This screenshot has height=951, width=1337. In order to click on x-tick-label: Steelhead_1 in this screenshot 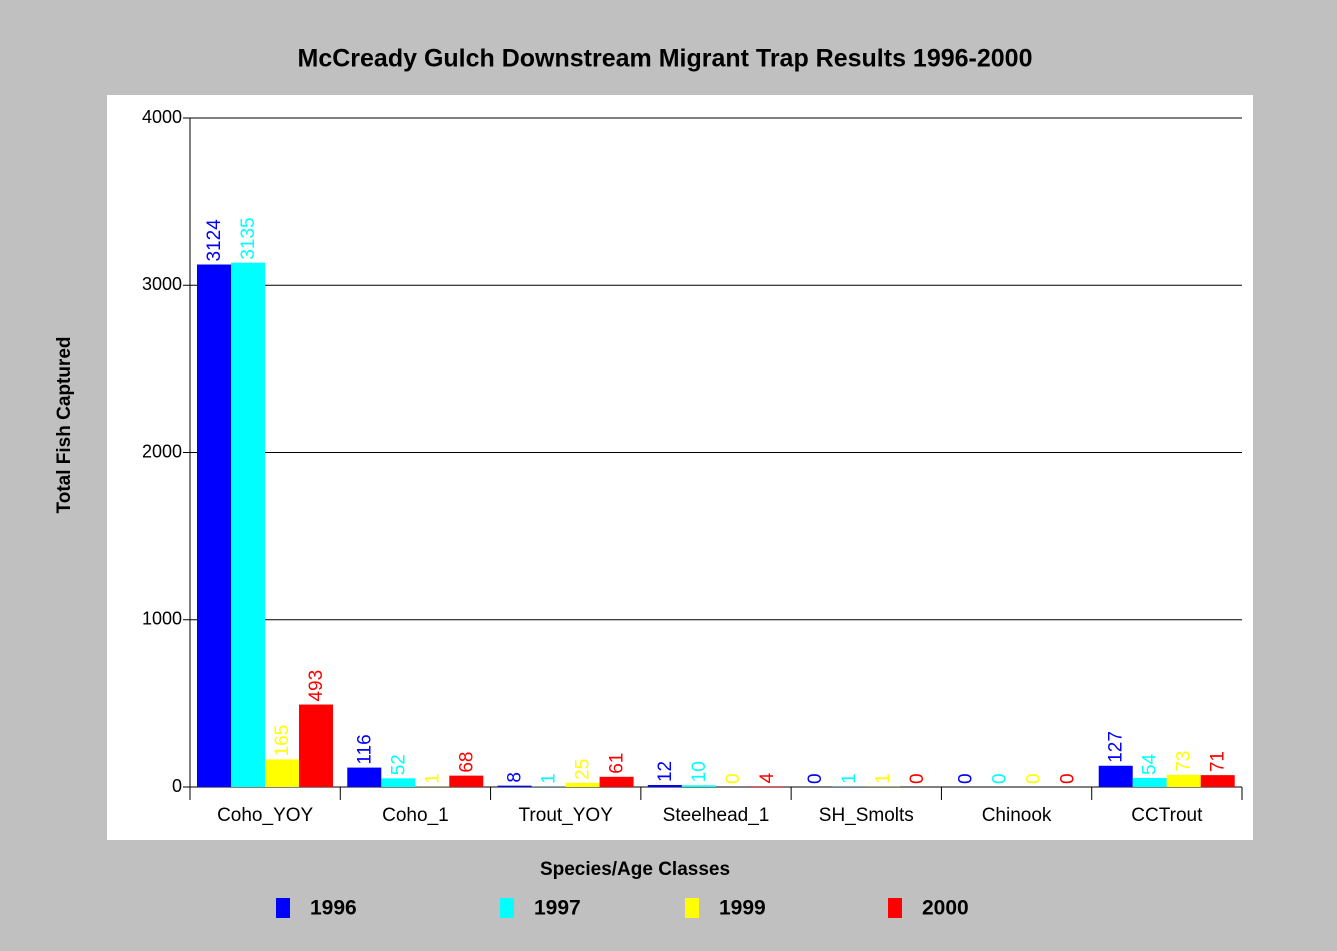, I will do `click(716, 815)`.